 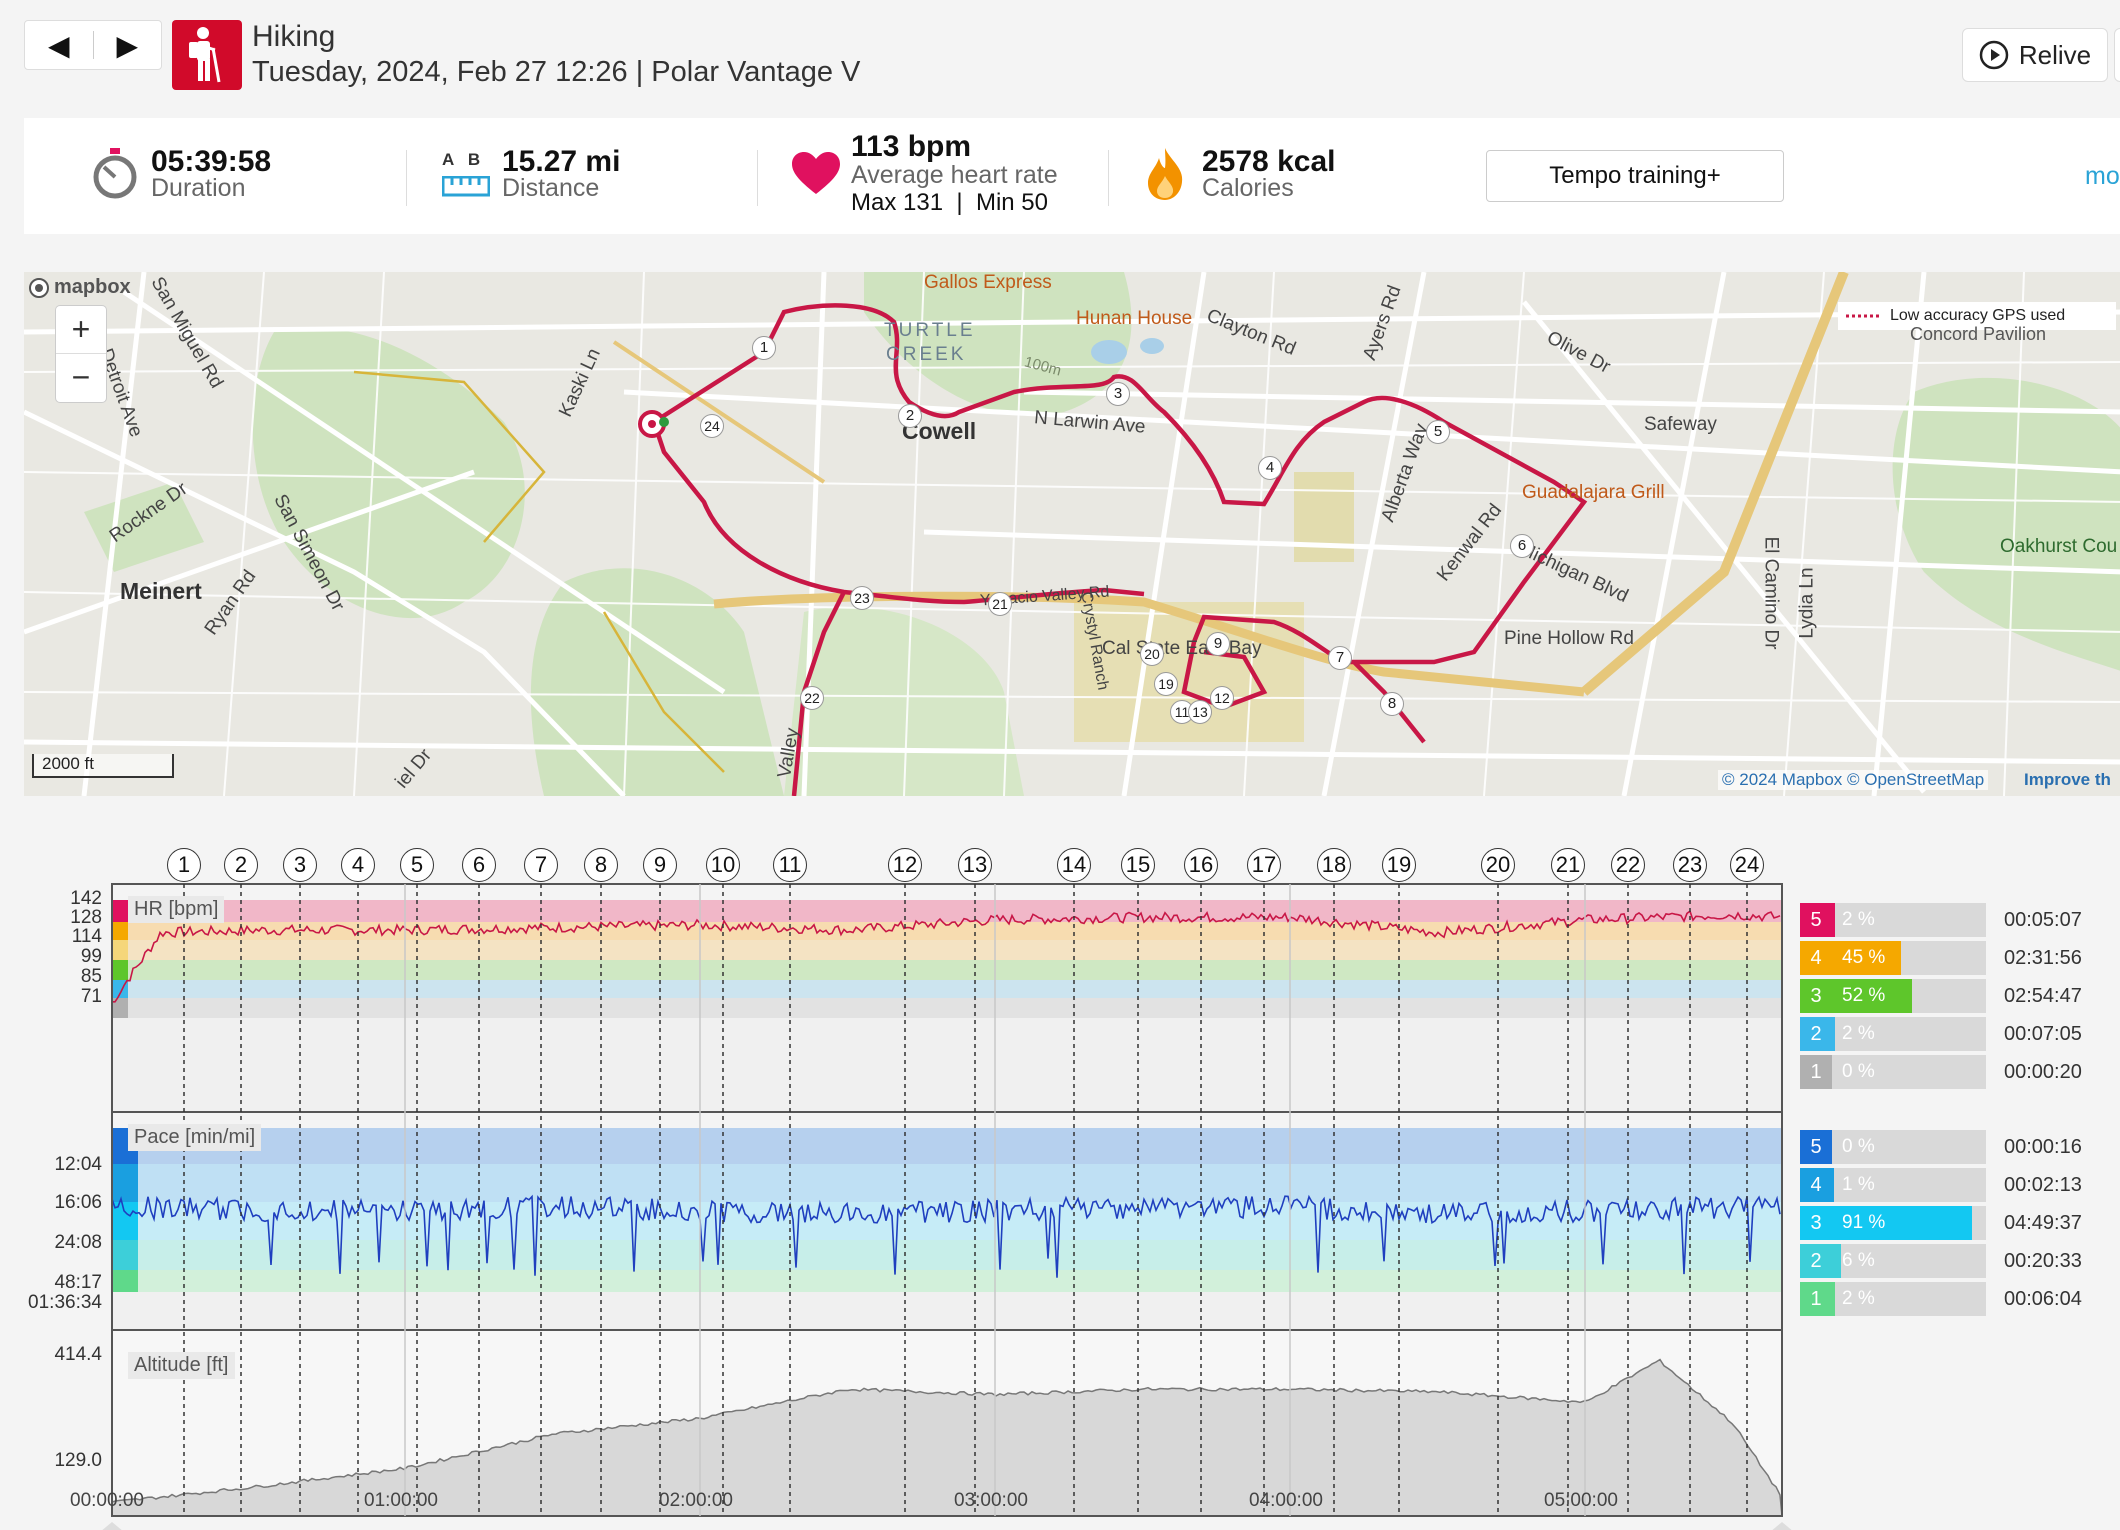 What do you see at coordinates (790, 865) in the screenshot?
I see `lap-number-marker: 11` at bounding box center [790, 865].